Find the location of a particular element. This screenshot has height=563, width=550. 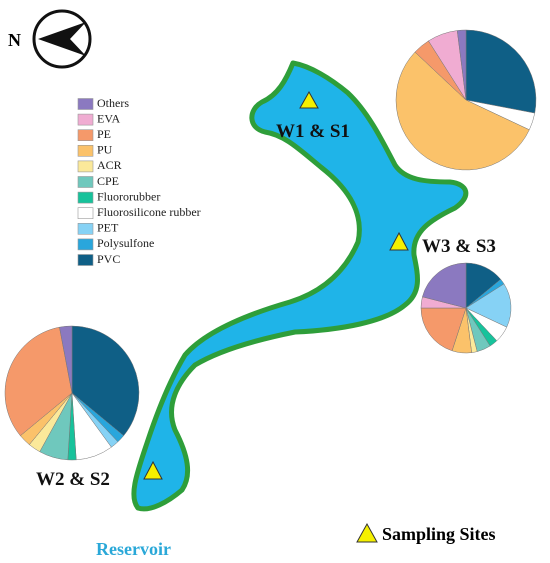

legend-label: PVC is located at coordinates (108, 259).